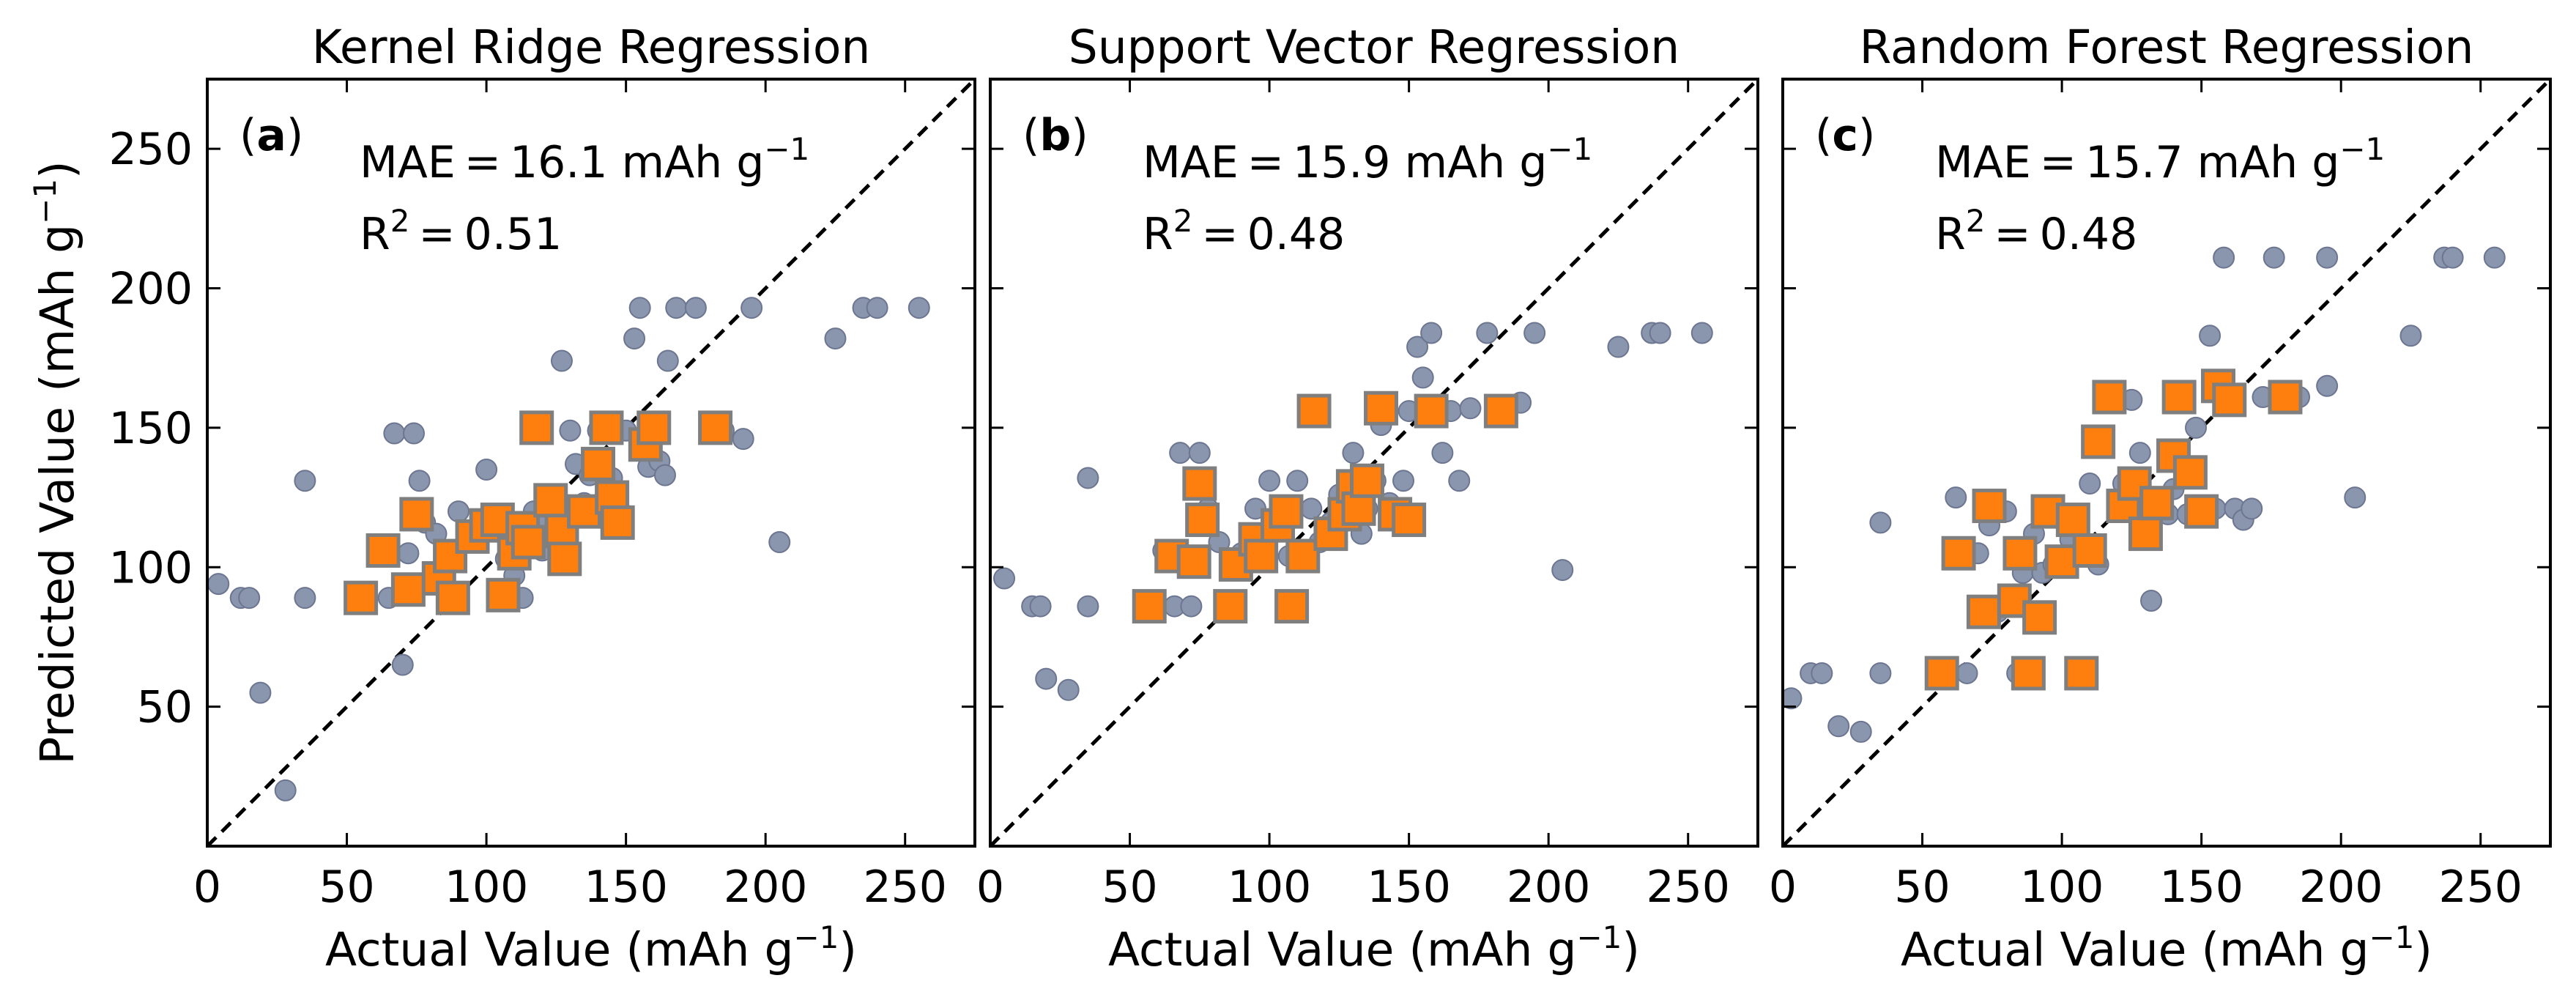 The width and height of the screenshot is (2576, 989). Describe the element at coordinates (2167, 47) in the screenshot. I see `panel-title: Random Forest Regression` at that location.